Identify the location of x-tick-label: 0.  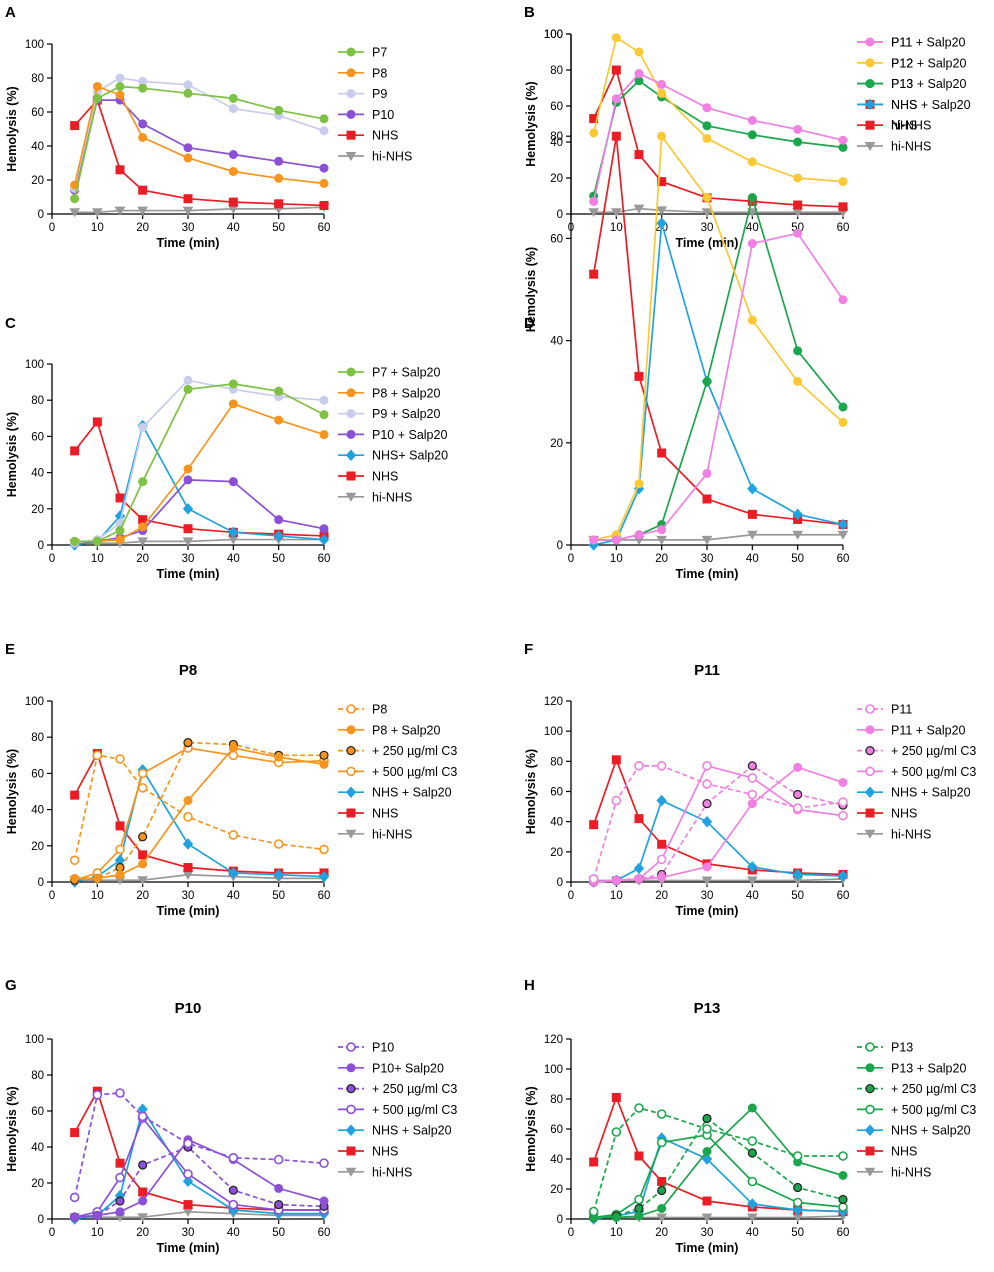
(52, 559).